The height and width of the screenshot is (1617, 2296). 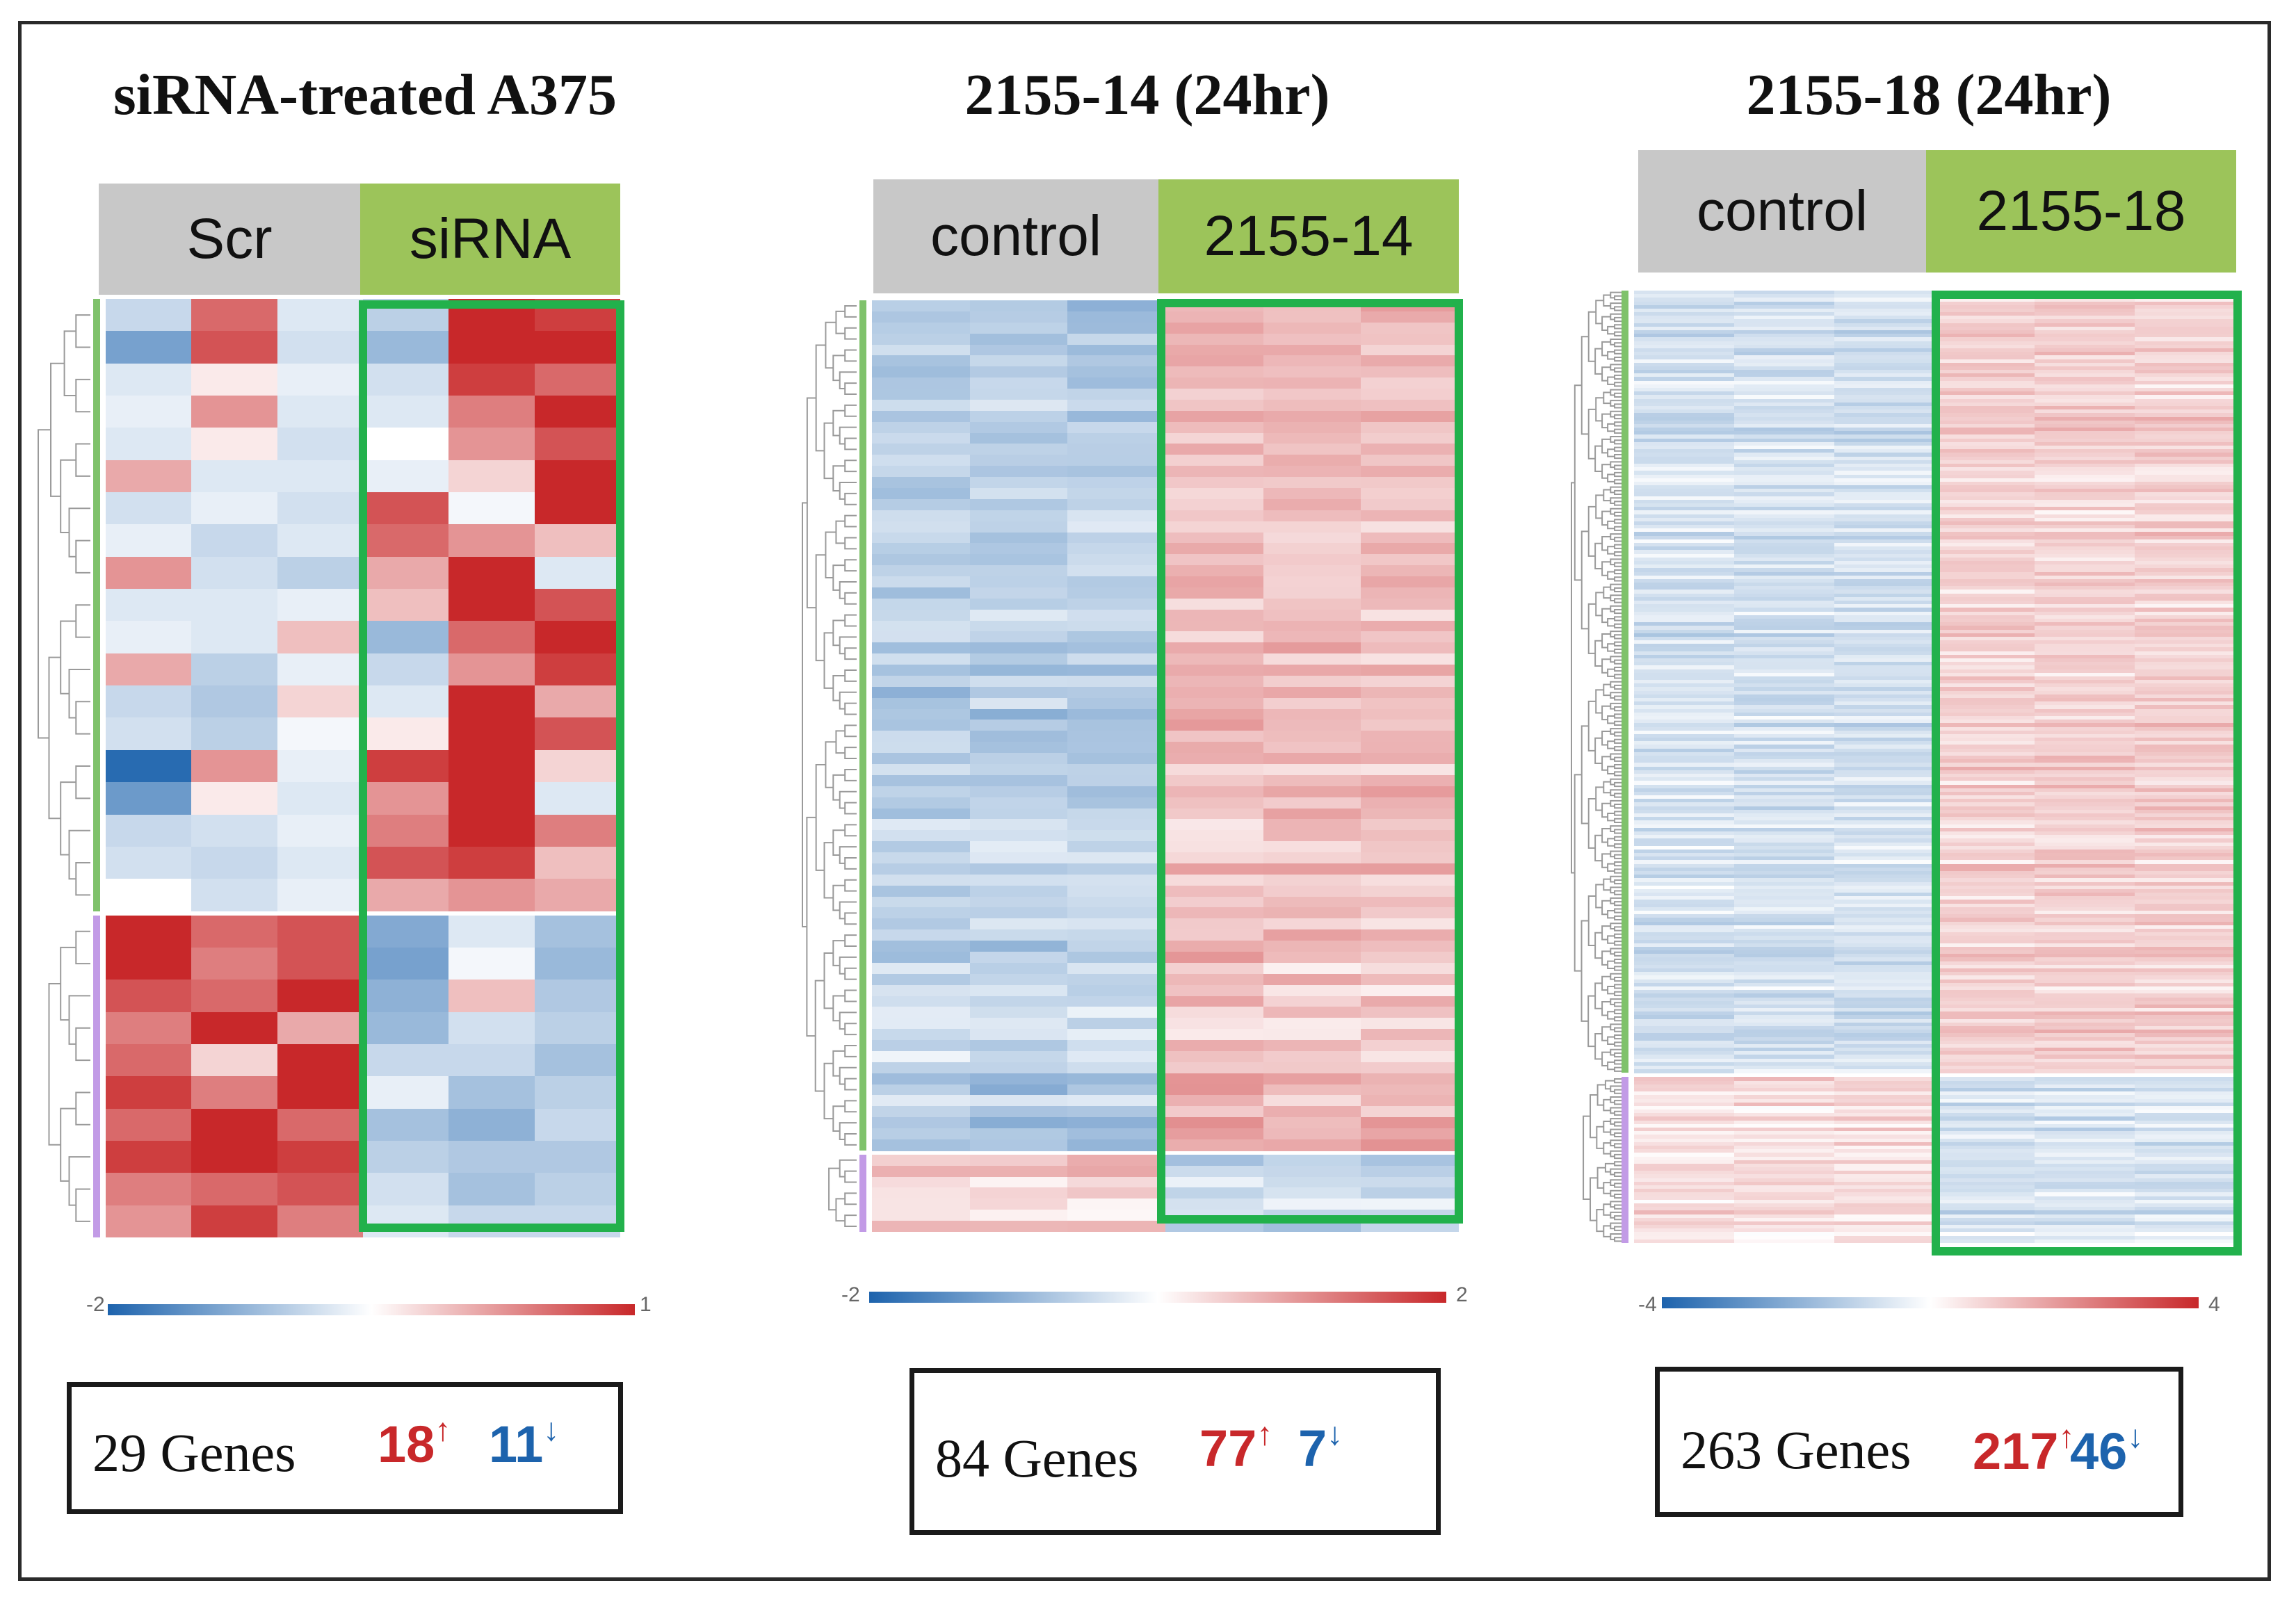 I want to click on scale-max-label: 2, so click(x=1462, y=1294).